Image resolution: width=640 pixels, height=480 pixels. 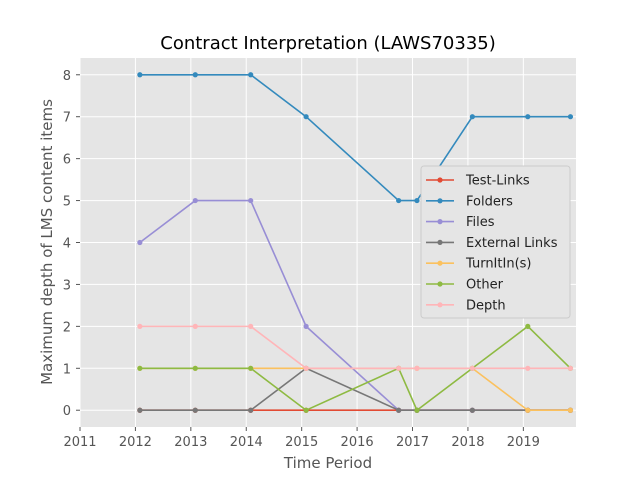 What do you see at coordinates (135, 442) in the screenshot?
I see `x-tick-label: 2012` at bounding box center [135, 442].